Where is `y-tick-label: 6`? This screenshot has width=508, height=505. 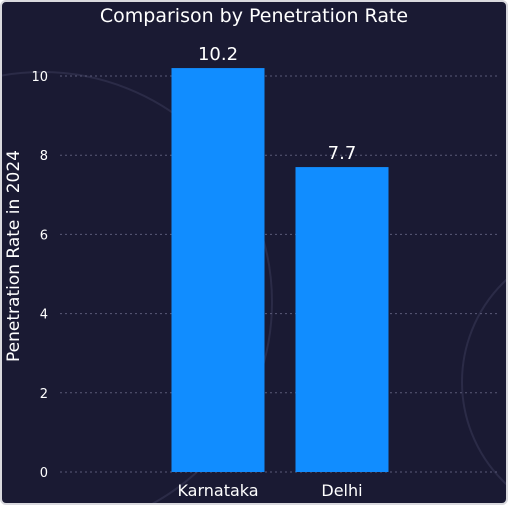
y-tick-label: 6 is located at coordinates (44, 235).